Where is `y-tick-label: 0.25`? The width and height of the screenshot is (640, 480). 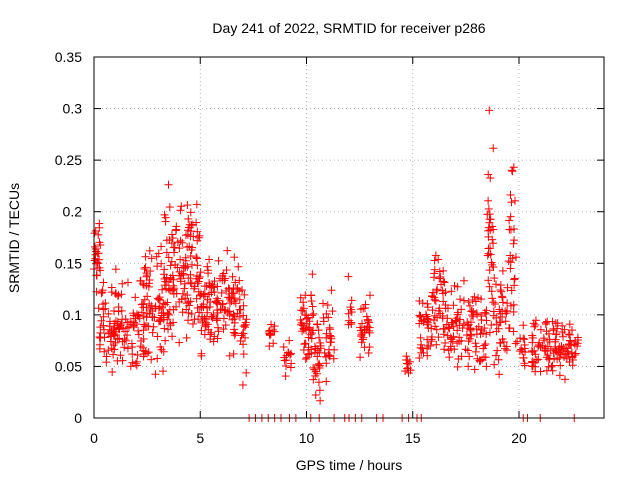
y-tick-label: 0.25 is located at coordinates (68, 160).